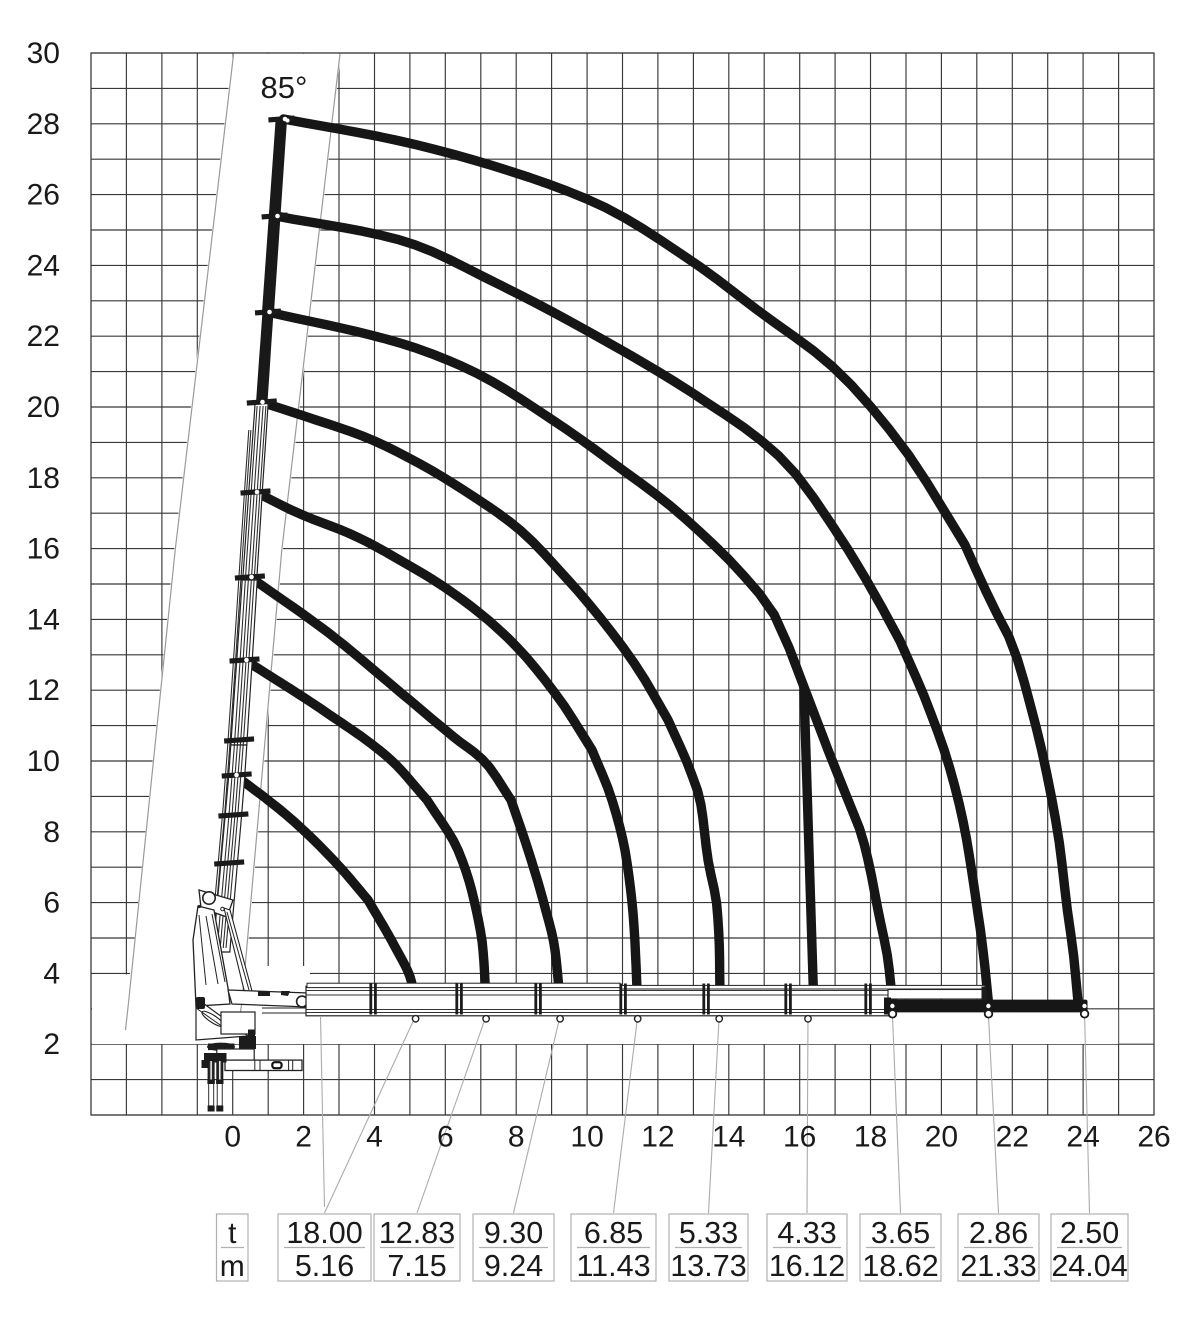 The image size is (1200, 1329). What do you see at coordinates (43, 124) in the screenshot?
I see `svg-text: 28` at bounding box center [43, 124].